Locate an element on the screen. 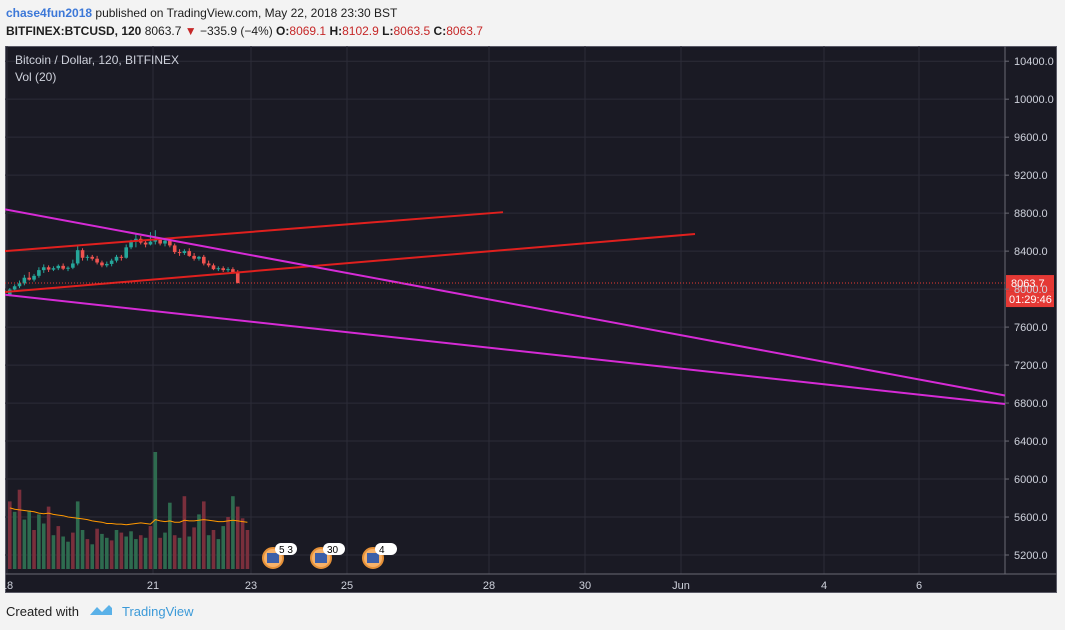 The height and width of the screenshot is (630, 1065). candles is located at coordinates (124, 263).